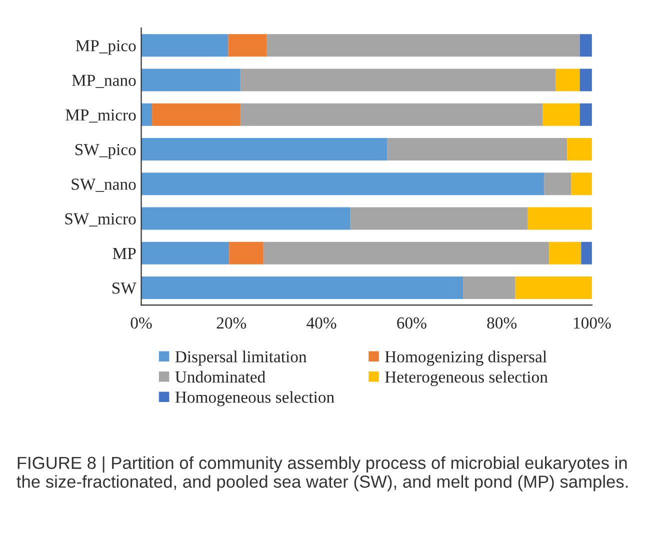  Describe the element at coordinates (124, 288) in the screenshot. I see `y-tick-label: SW` at that location.